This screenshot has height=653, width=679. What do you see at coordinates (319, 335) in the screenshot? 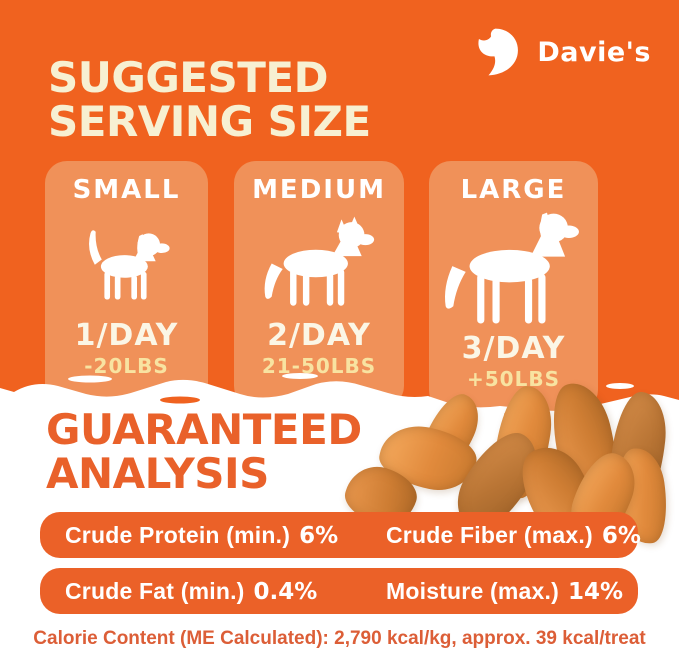
I see `dose-per-day: 2/DAY` at bounding box center [319, 335].